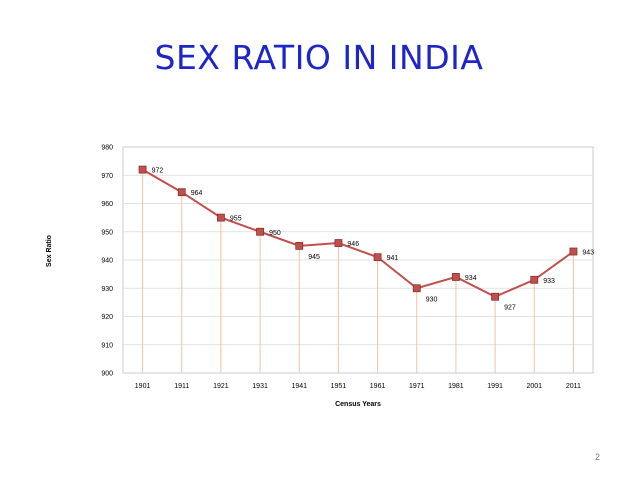 This screenshot has width=638, height=479. I want to click on x-tick-label: 1951, so click(339, 386).